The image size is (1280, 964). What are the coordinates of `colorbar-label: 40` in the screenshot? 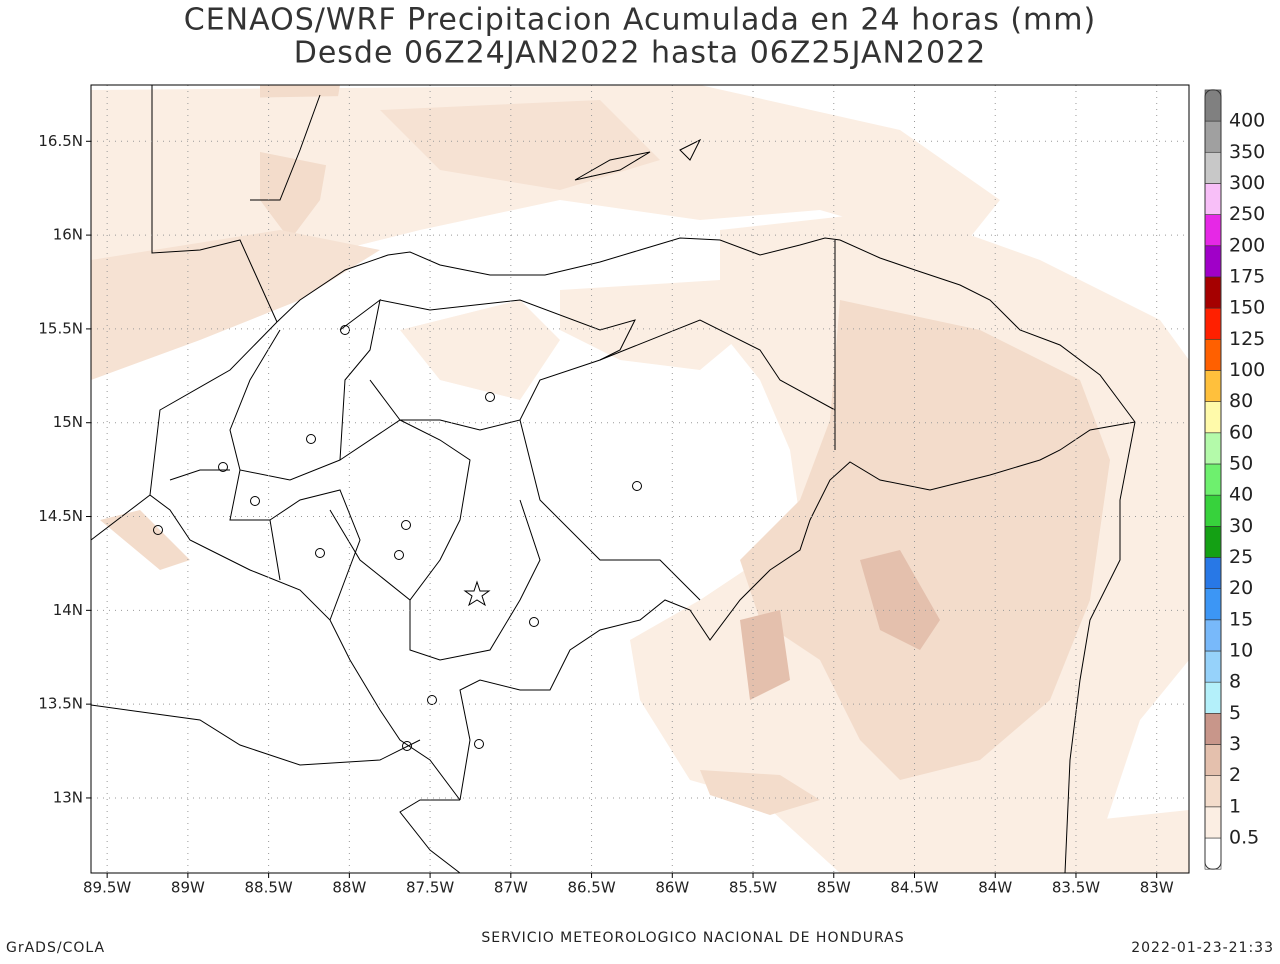 It's located at (1241, 495).